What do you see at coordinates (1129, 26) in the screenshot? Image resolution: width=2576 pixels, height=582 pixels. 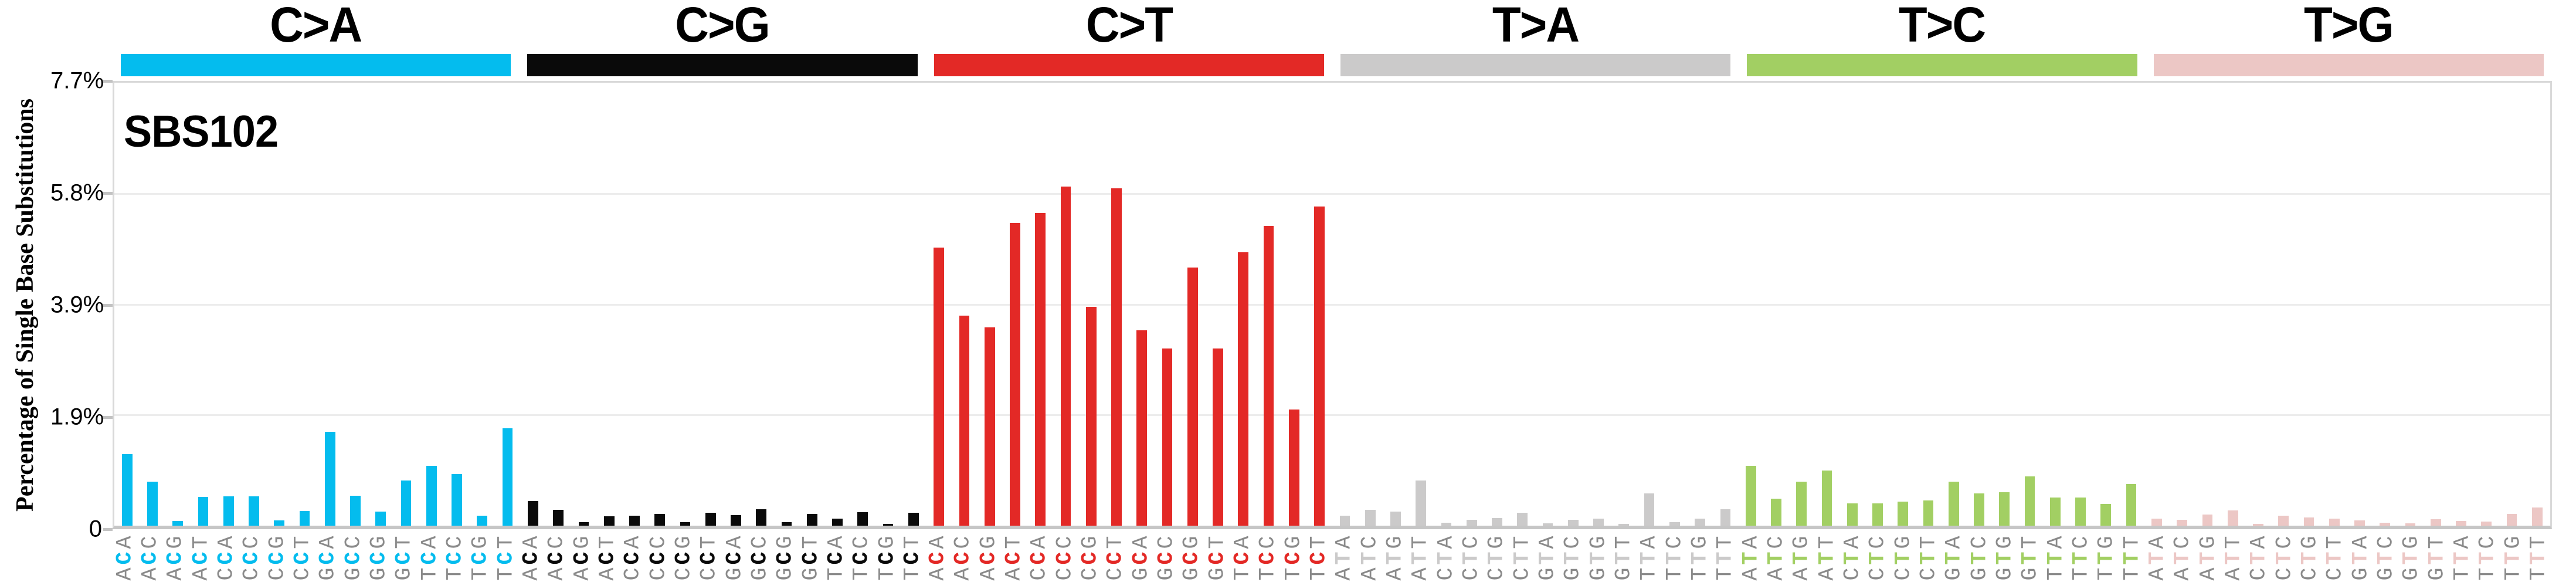 I see `group-header-label: C>T` at bounding box center [1129, 26].